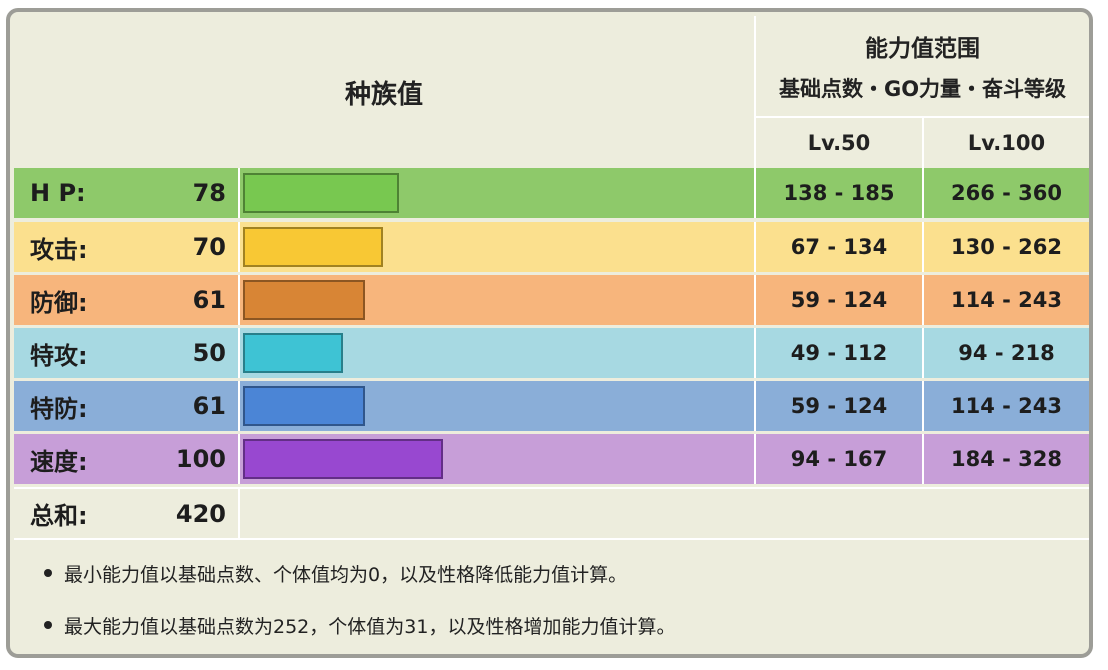 The image size is (1108, 670). What do you see at coordinates (59, 302) in the screenshot?
I see `stat-name: 防御:` at bounding box center [59, 302].